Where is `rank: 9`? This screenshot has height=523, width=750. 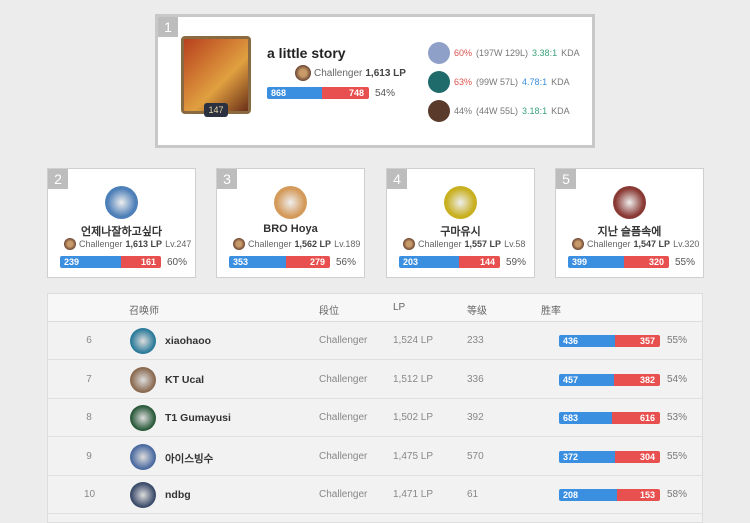
rank: 9 is located at coordinates (89, 456).